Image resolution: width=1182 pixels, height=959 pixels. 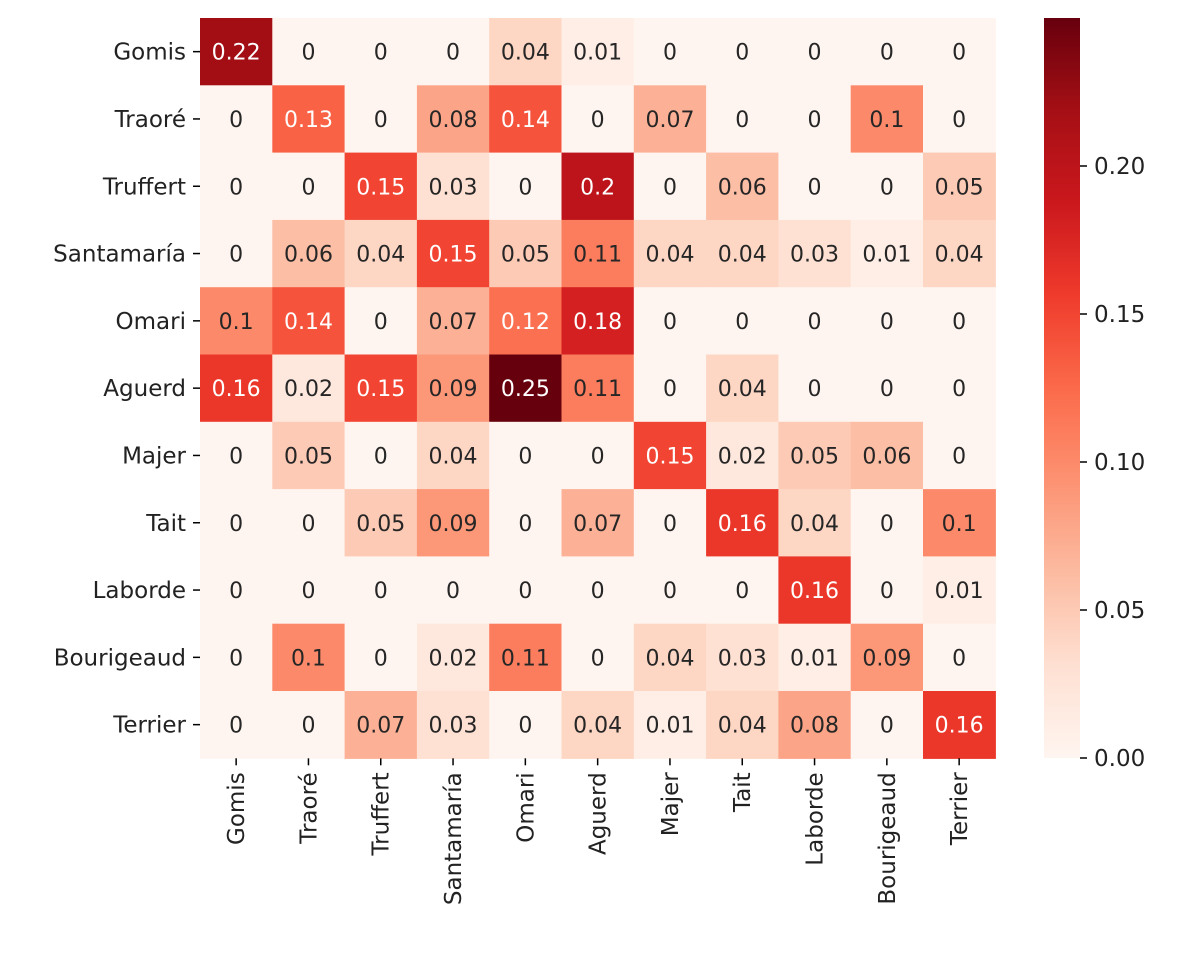 I want to click on row-label: Santamaría, so click(x=119, y=255).